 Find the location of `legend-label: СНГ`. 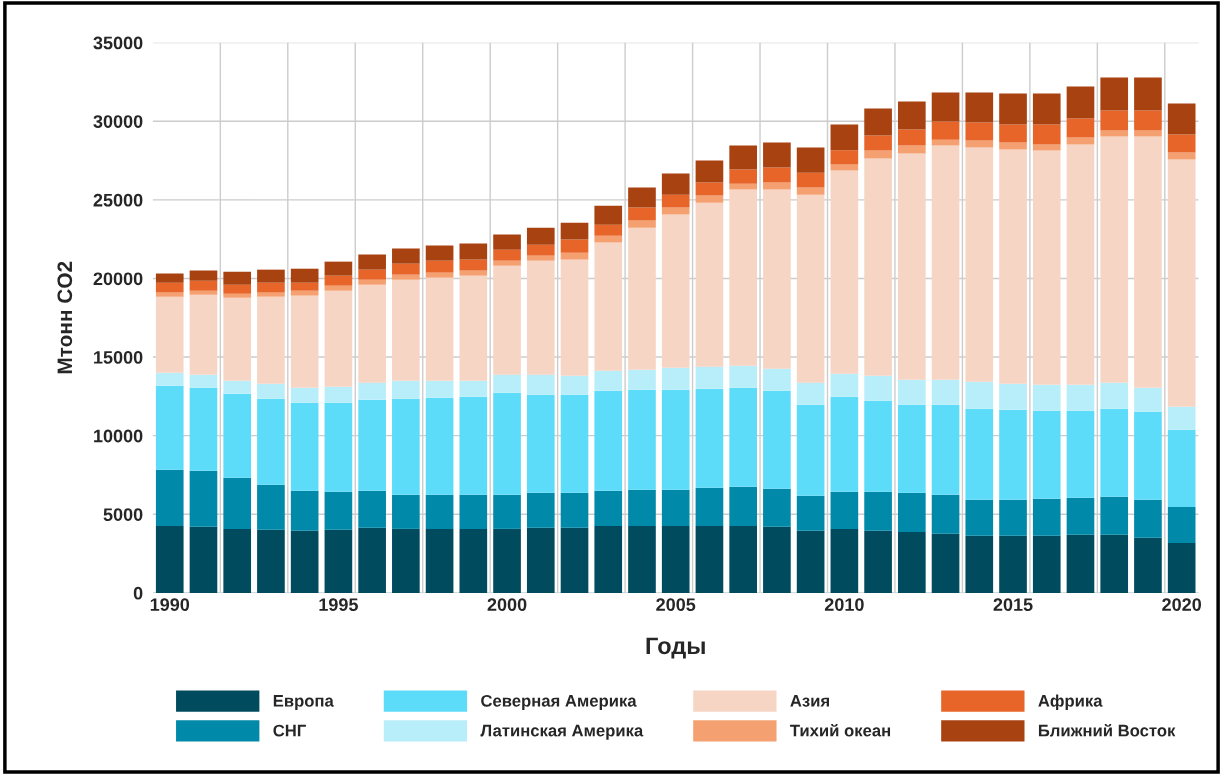

legend-label: СНГ is located at coordinates (289, 730).